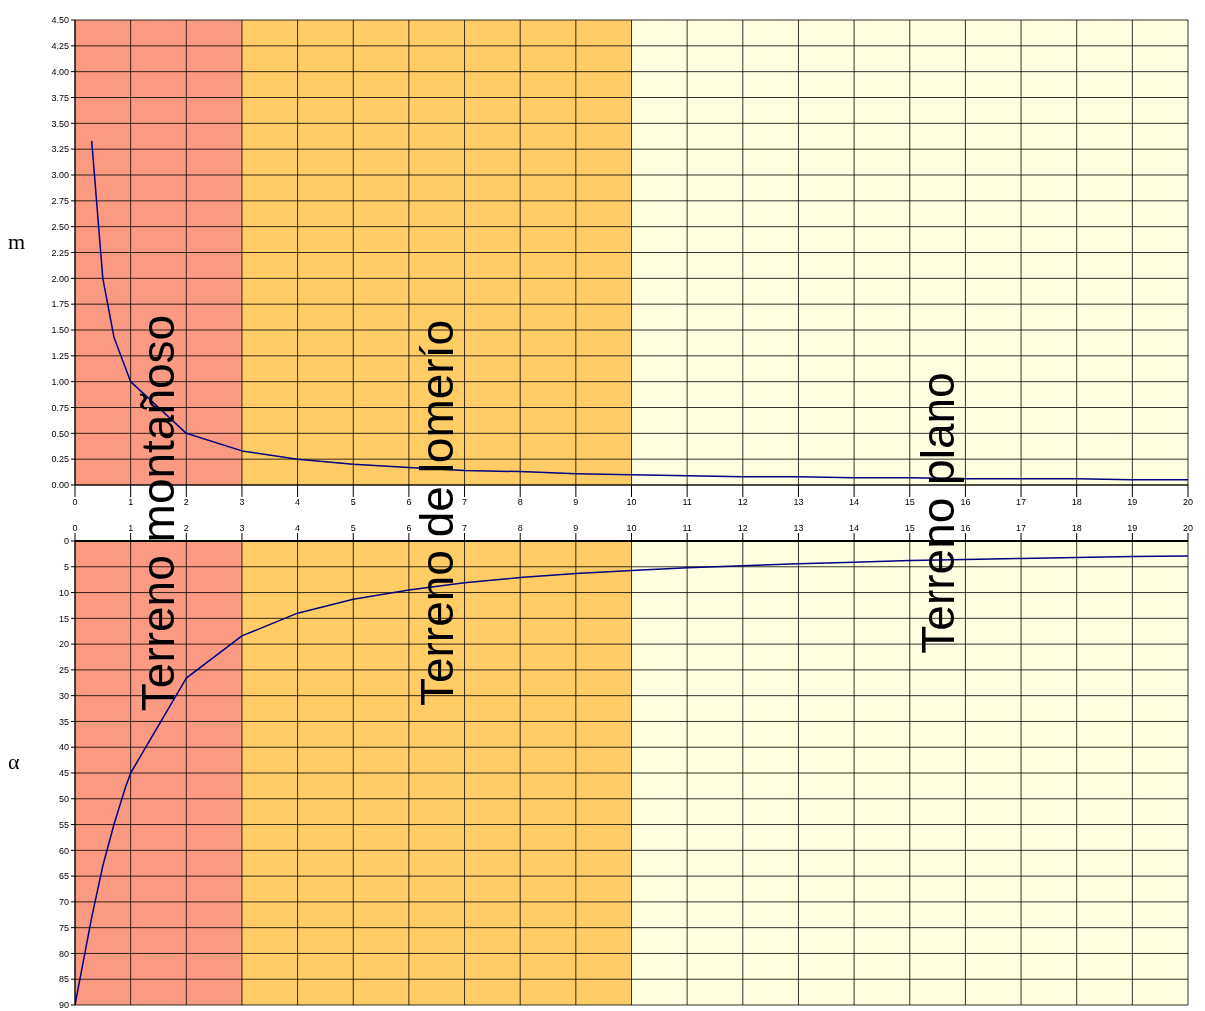 Image resolution: width=1205 pixels, height=1011 pixels. Describe the element at coordinates (63, 850) in the screenshot. I see `y-tick-label: 60` at that location.